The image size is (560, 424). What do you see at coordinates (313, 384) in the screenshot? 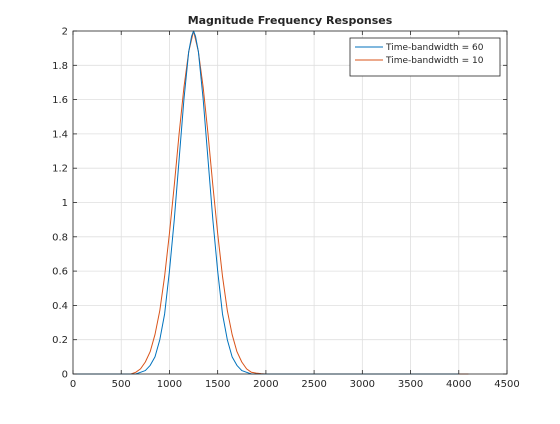
I see `x-tick-label: 2500` at bounding box center [313, 384].